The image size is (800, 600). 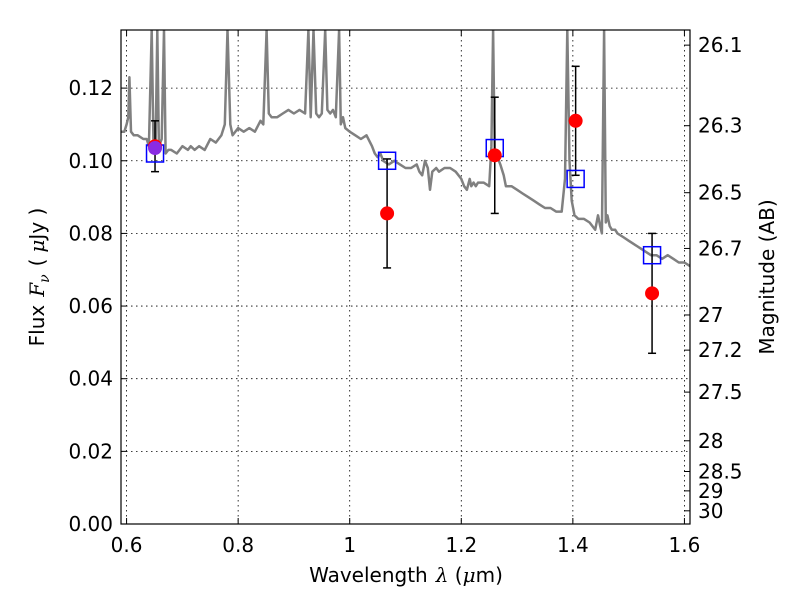 What do you see at coordinates (349, 545) in the screenshot?
I see `x-tick-label: 1` at bounding box center [349, 545].